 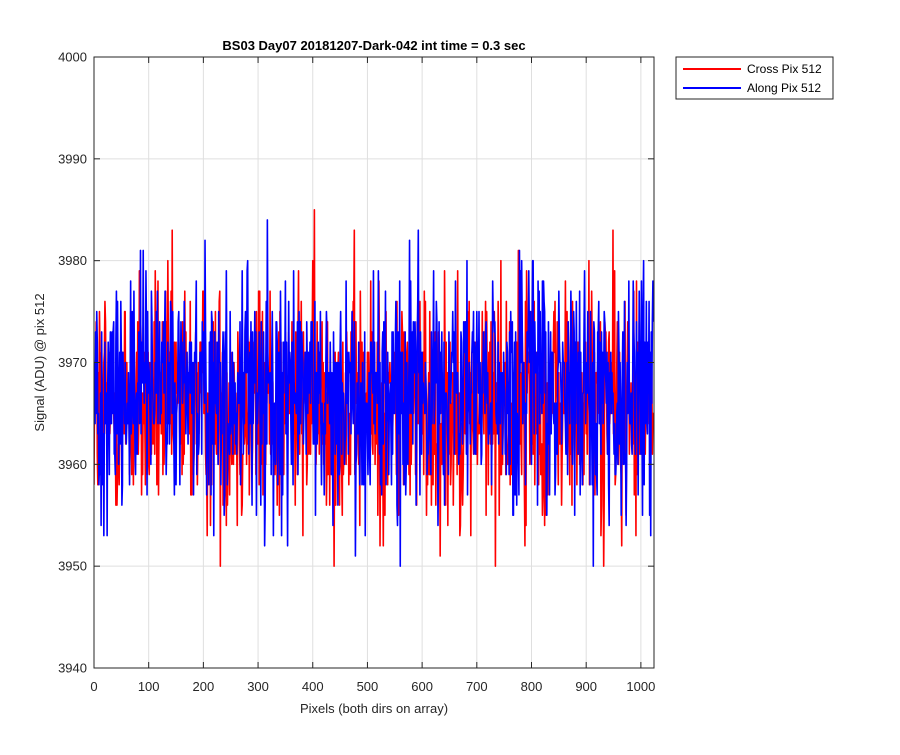 What do you see at coordinates (640, 686) in the screenshot?
I see `x-tick-label: 1000` at bounding box center [640, 686].